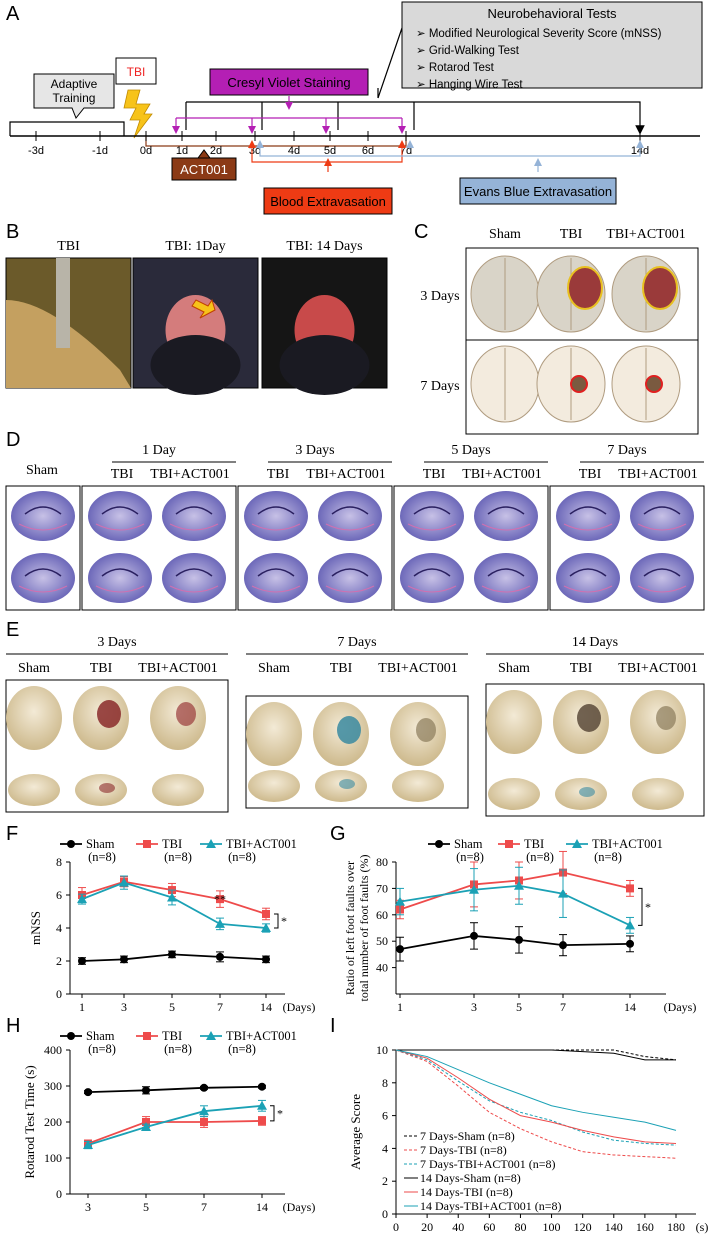 This screenshot has width=709, height=1240. Describe the element at coordinates (355, 1132) in the screenshot. I see `y-axis-label: Average Score` at that location.